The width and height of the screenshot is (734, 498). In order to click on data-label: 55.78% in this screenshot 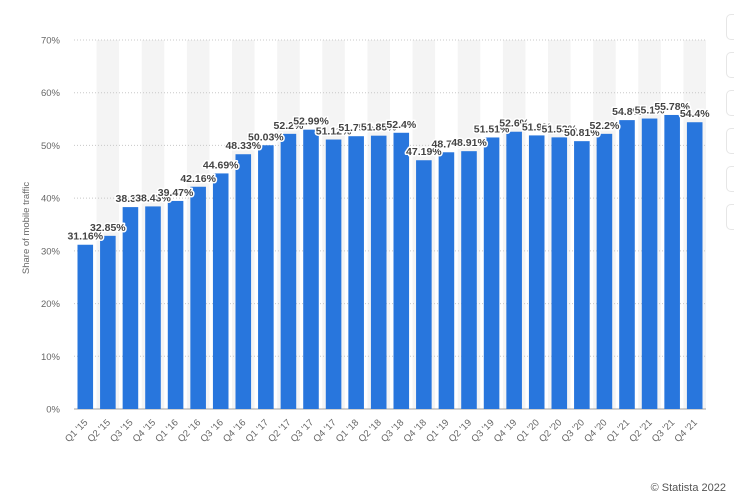, I will do `click(672, 107)`.